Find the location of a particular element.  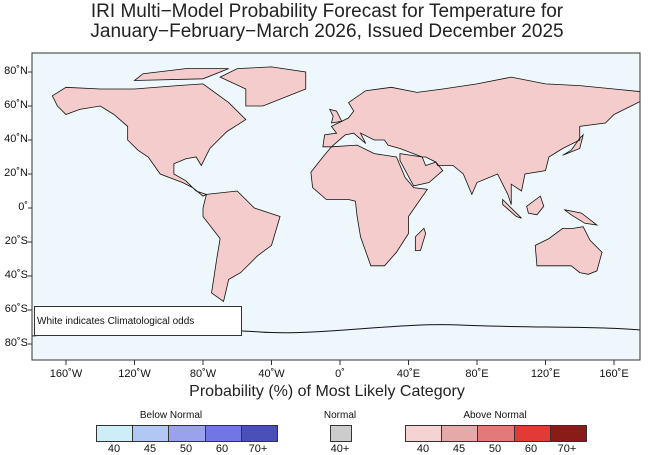

coastline-greenland is located at coordinates (263, 86).